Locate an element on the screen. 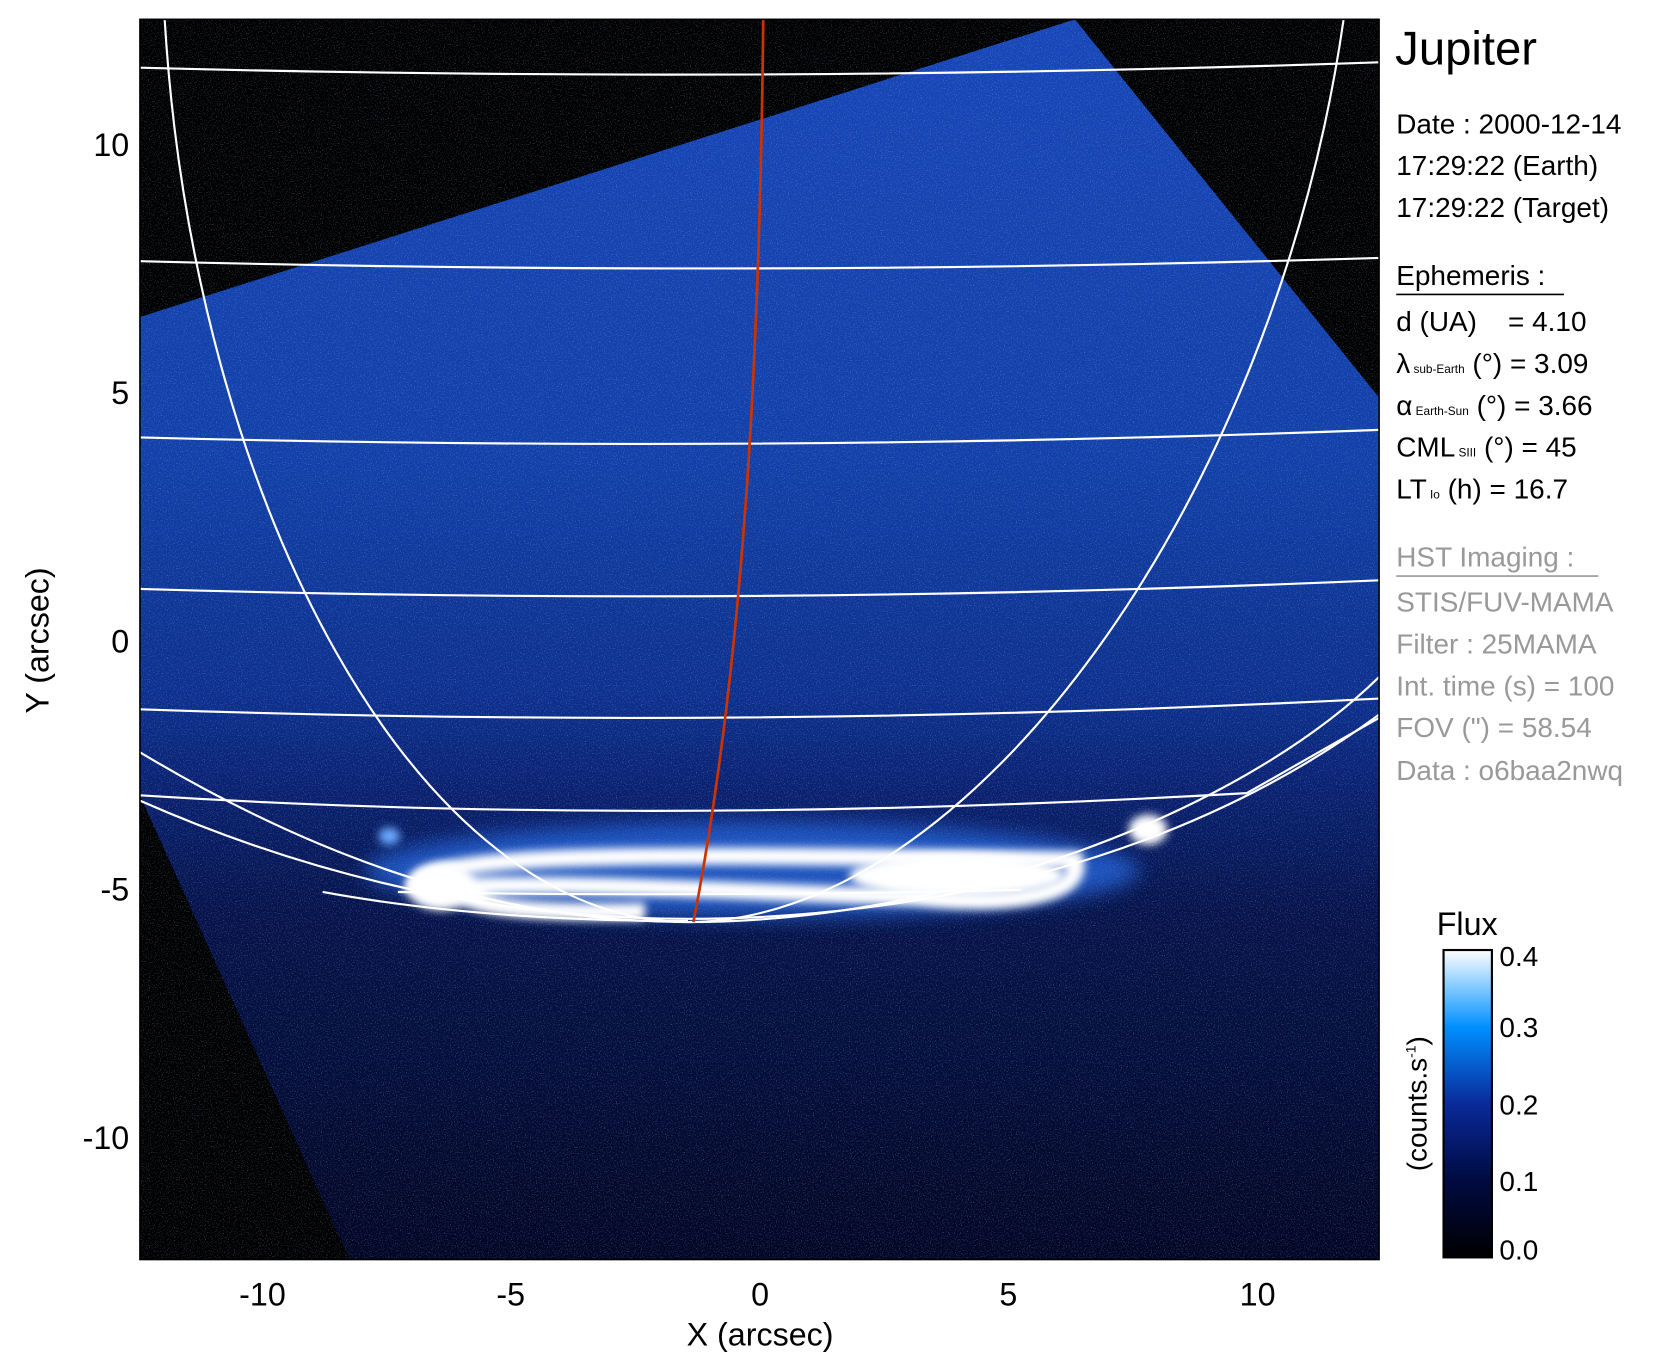 This screenshot has width=1677, height=1367. imaging-instrument: STIS/FUV-MAMA is located at coordinates (1505, 601).